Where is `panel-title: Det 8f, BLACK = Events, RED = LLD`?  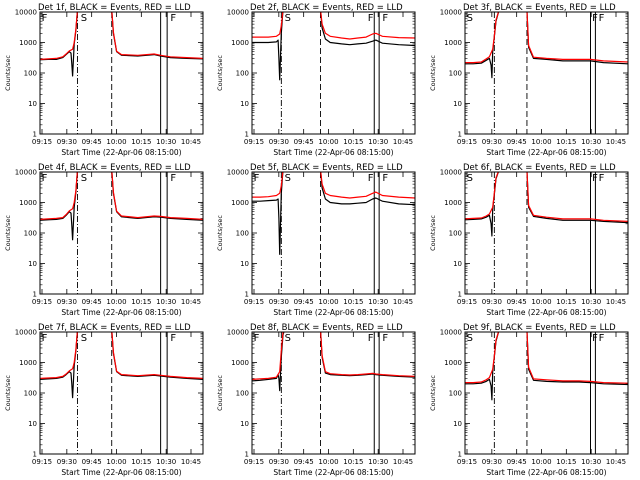
panel-title: Det 8f, BLACK = Events, RED = LLD is located at coordinates (326, 328).